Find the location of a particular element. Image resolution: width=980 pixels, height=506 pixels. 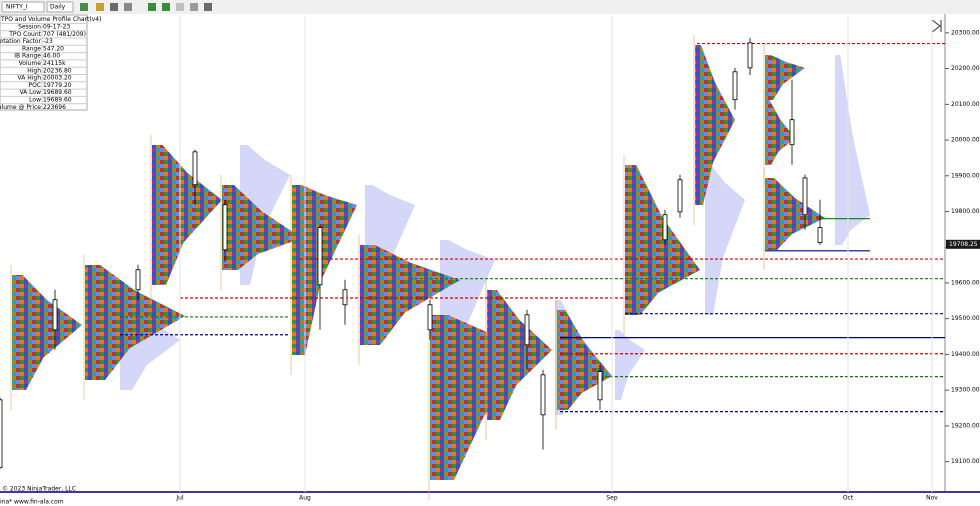

y-tick-label: 20100.00 is located at coordinates (965, 104).